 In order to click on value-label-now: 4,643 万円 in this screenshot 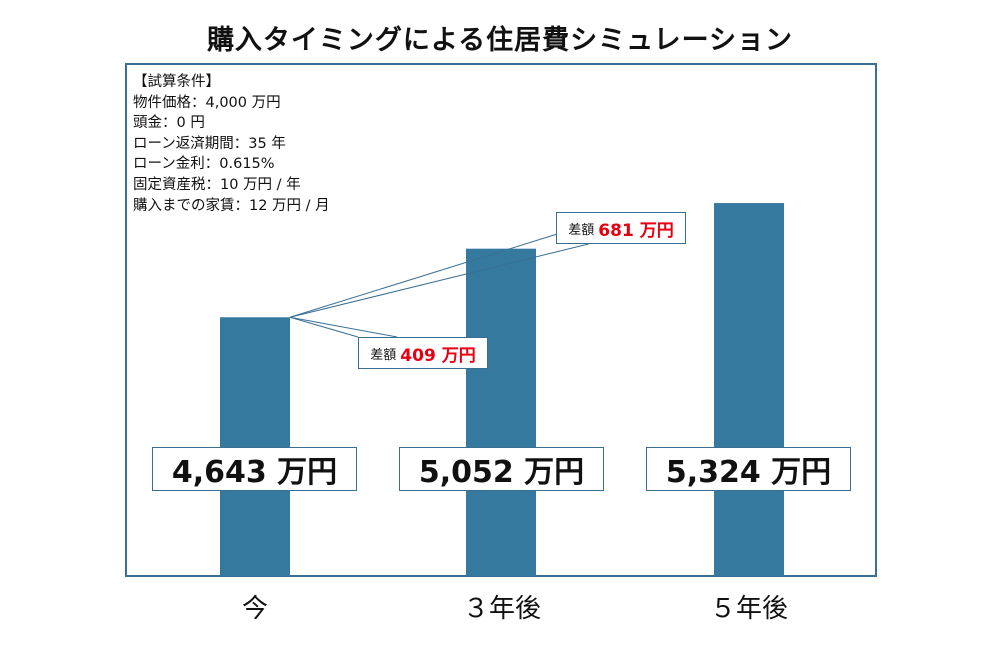, I will do `click(254, 469)`.